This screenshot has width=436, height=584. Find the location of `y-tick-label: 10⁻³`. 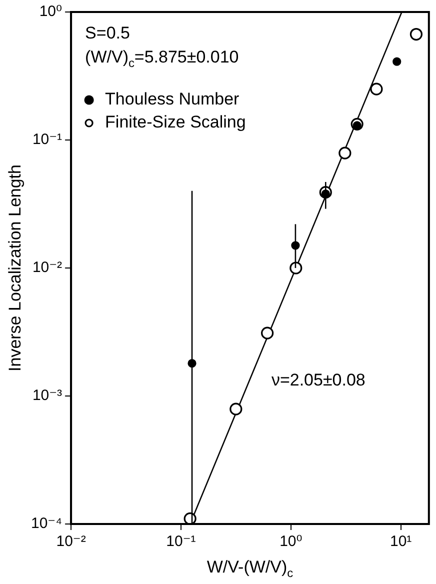

y-tick-label: 10⁻³ is located at coordinates (47, 395).